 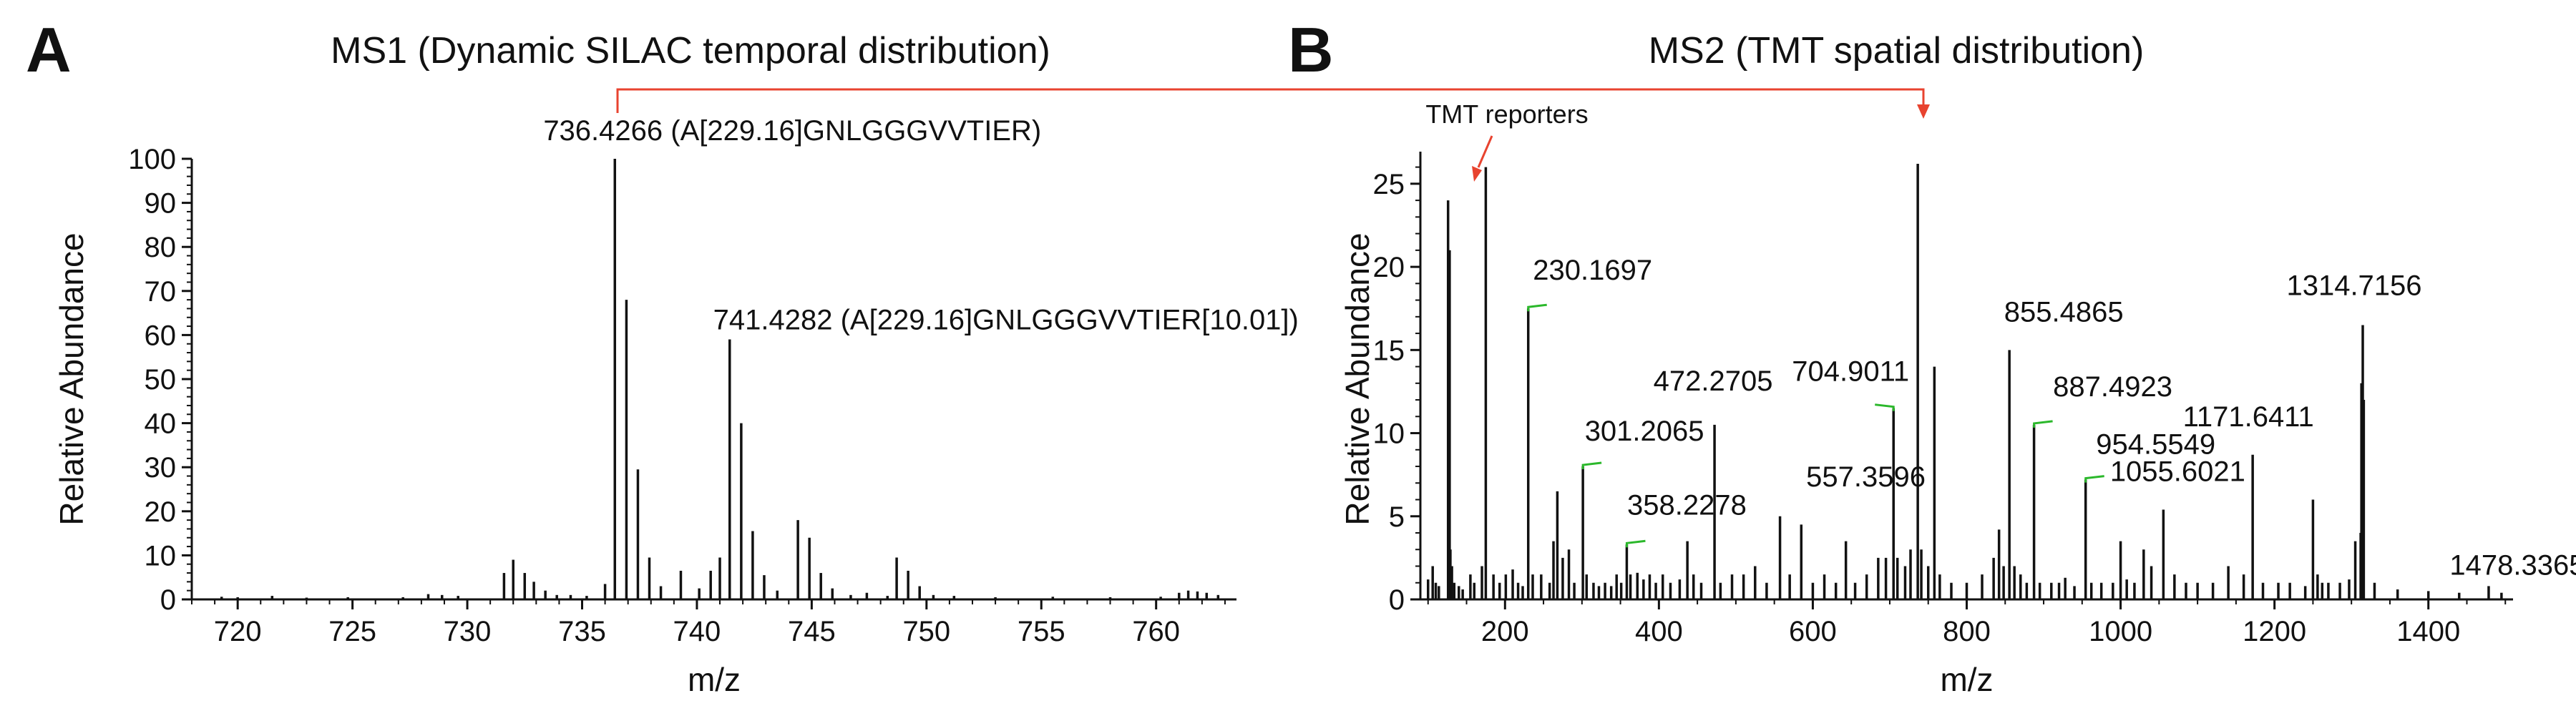 What do you see at coordinates (168, 600) in the screenshot?
I see `ms1-y-tick-label: 0` at bounding box center [168, 600].